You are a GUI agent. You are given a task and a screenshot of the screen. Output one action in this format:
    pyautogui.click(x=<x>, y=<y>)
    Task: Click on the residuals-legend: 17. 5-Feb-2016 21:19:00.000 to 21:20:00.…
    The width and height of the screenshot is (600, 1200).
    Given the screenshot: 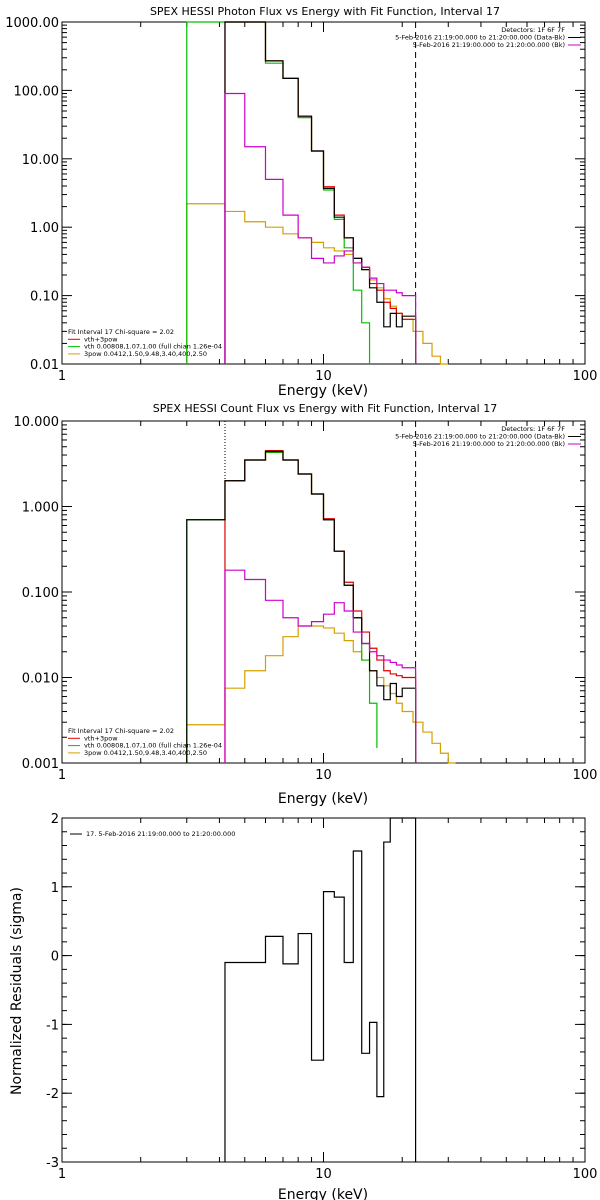 What is the action you would take?
    pyautogui.click(x=152, y=834)
    